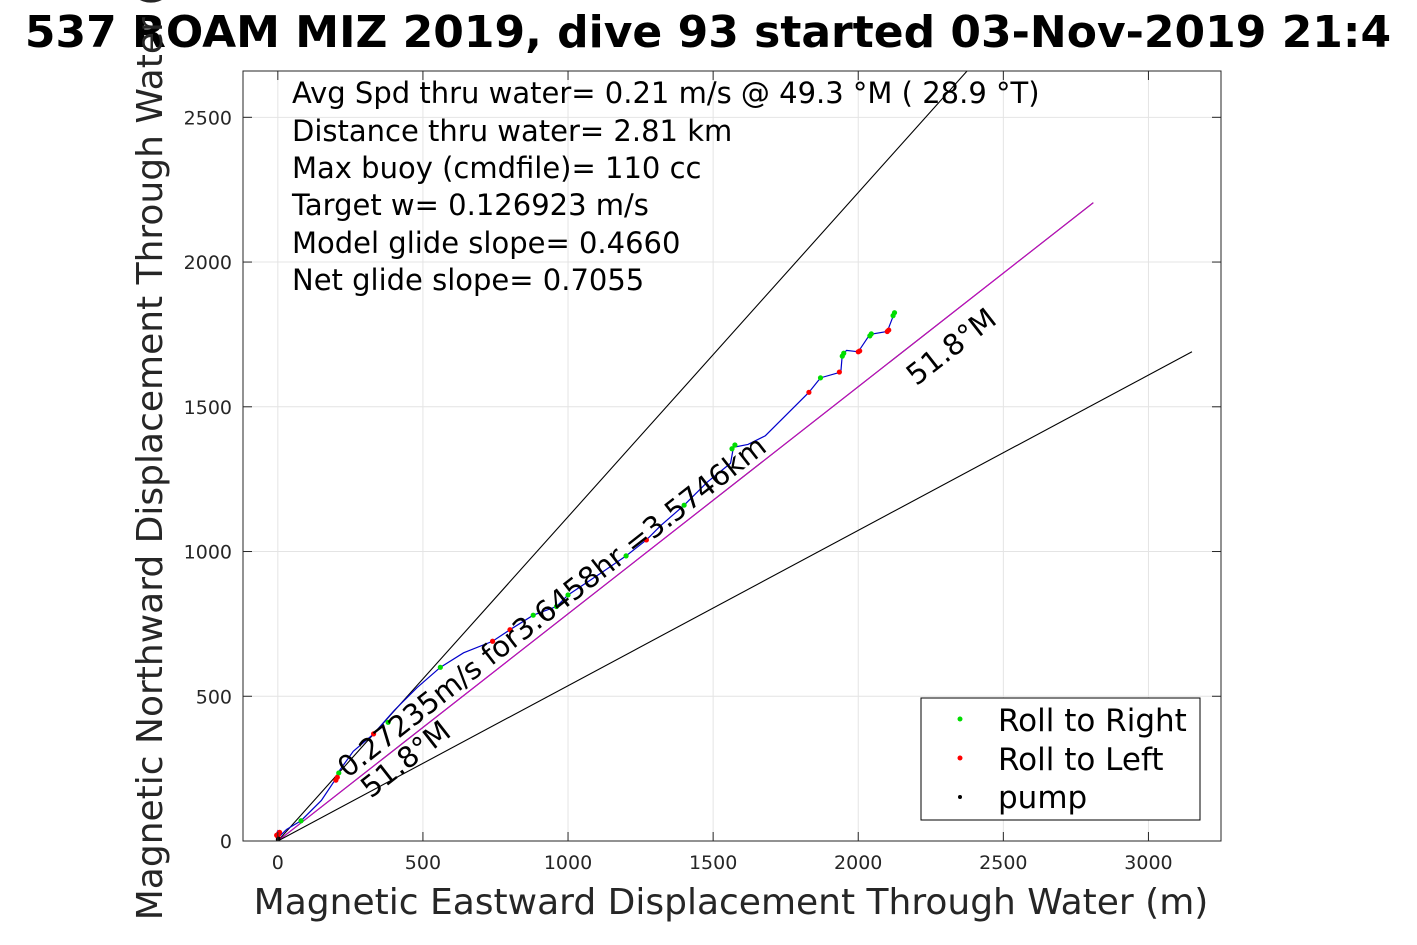  What do you see at coordinates (858, 863) in the screenshot?
I see `x-tick-label-4: 2000` at bounding box center [858, 863].